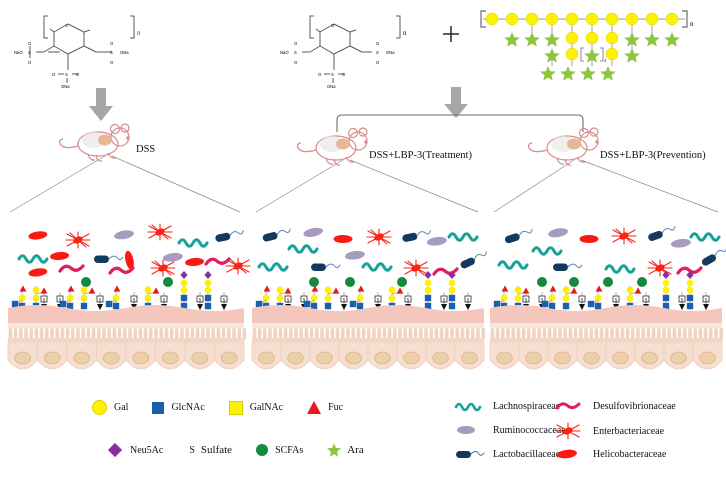  What do you see at coordinates (94, 142) in the screenshot?
I see `mouse-dss` at bounding box center [94, 142].